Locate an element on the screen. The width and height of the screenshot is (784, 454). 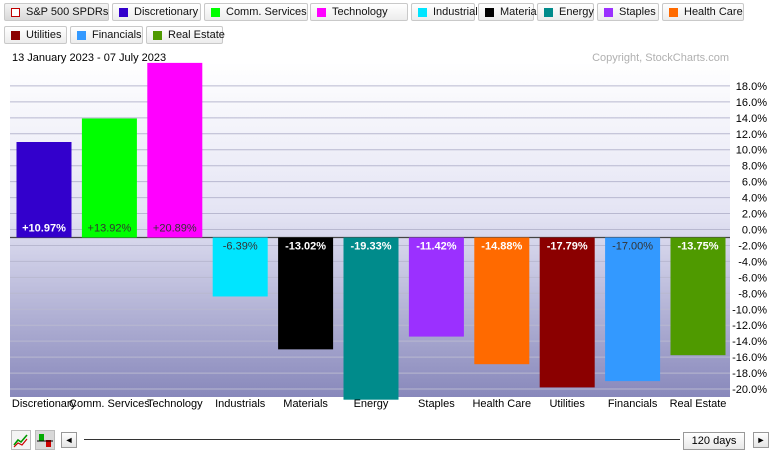
bar-value-label: -17.79% is located at coordinates (567, 247).